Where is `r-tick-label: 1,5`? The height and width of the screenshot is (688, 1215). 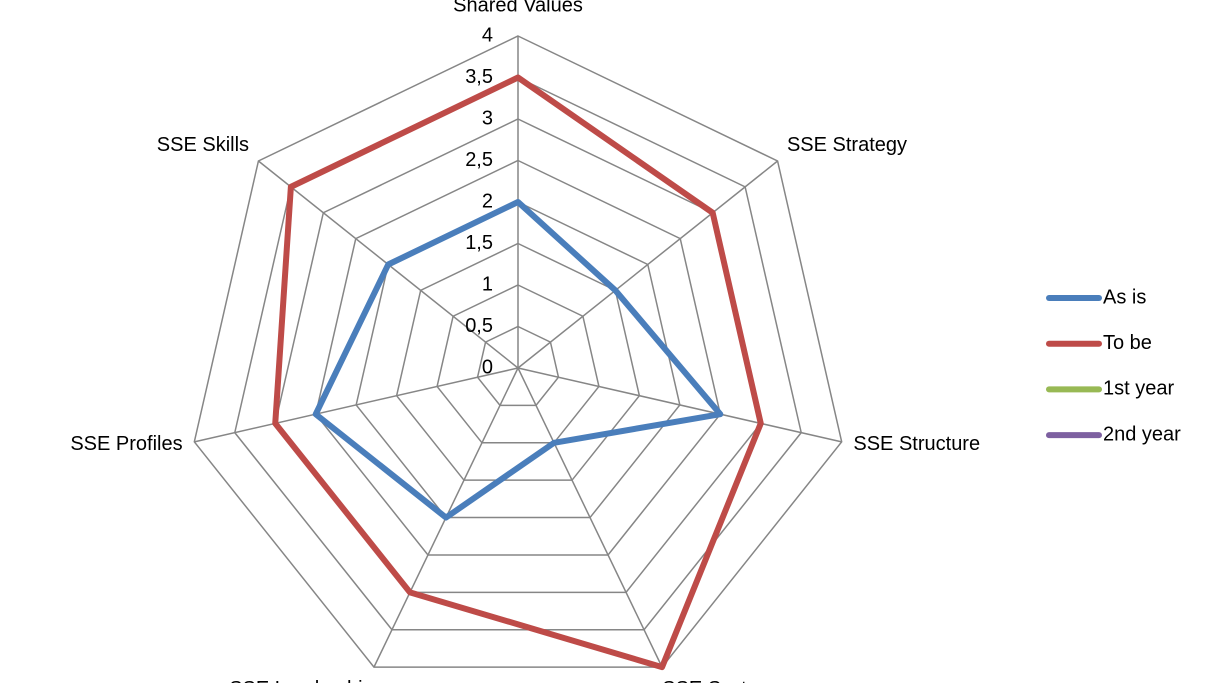
r-tick-label: 1,5 is located at coordinates (479, 243).